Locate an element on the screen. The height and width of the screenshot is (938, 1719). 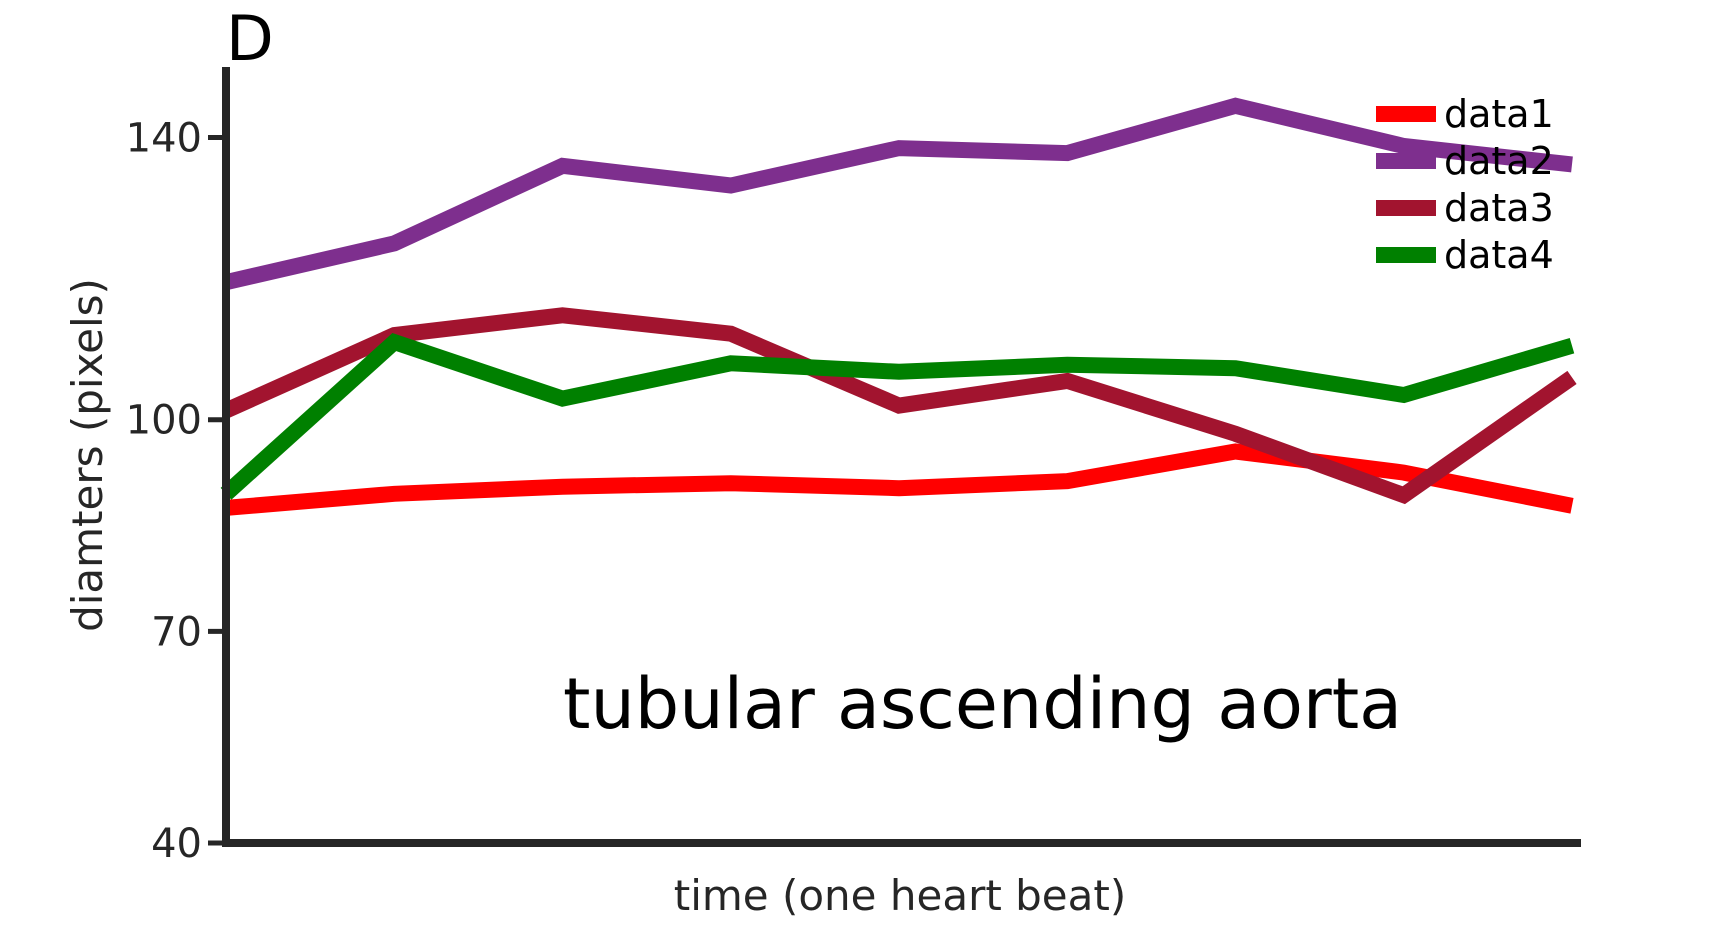
legend-label-data3: data3 is located at coordinates (1499, 208).